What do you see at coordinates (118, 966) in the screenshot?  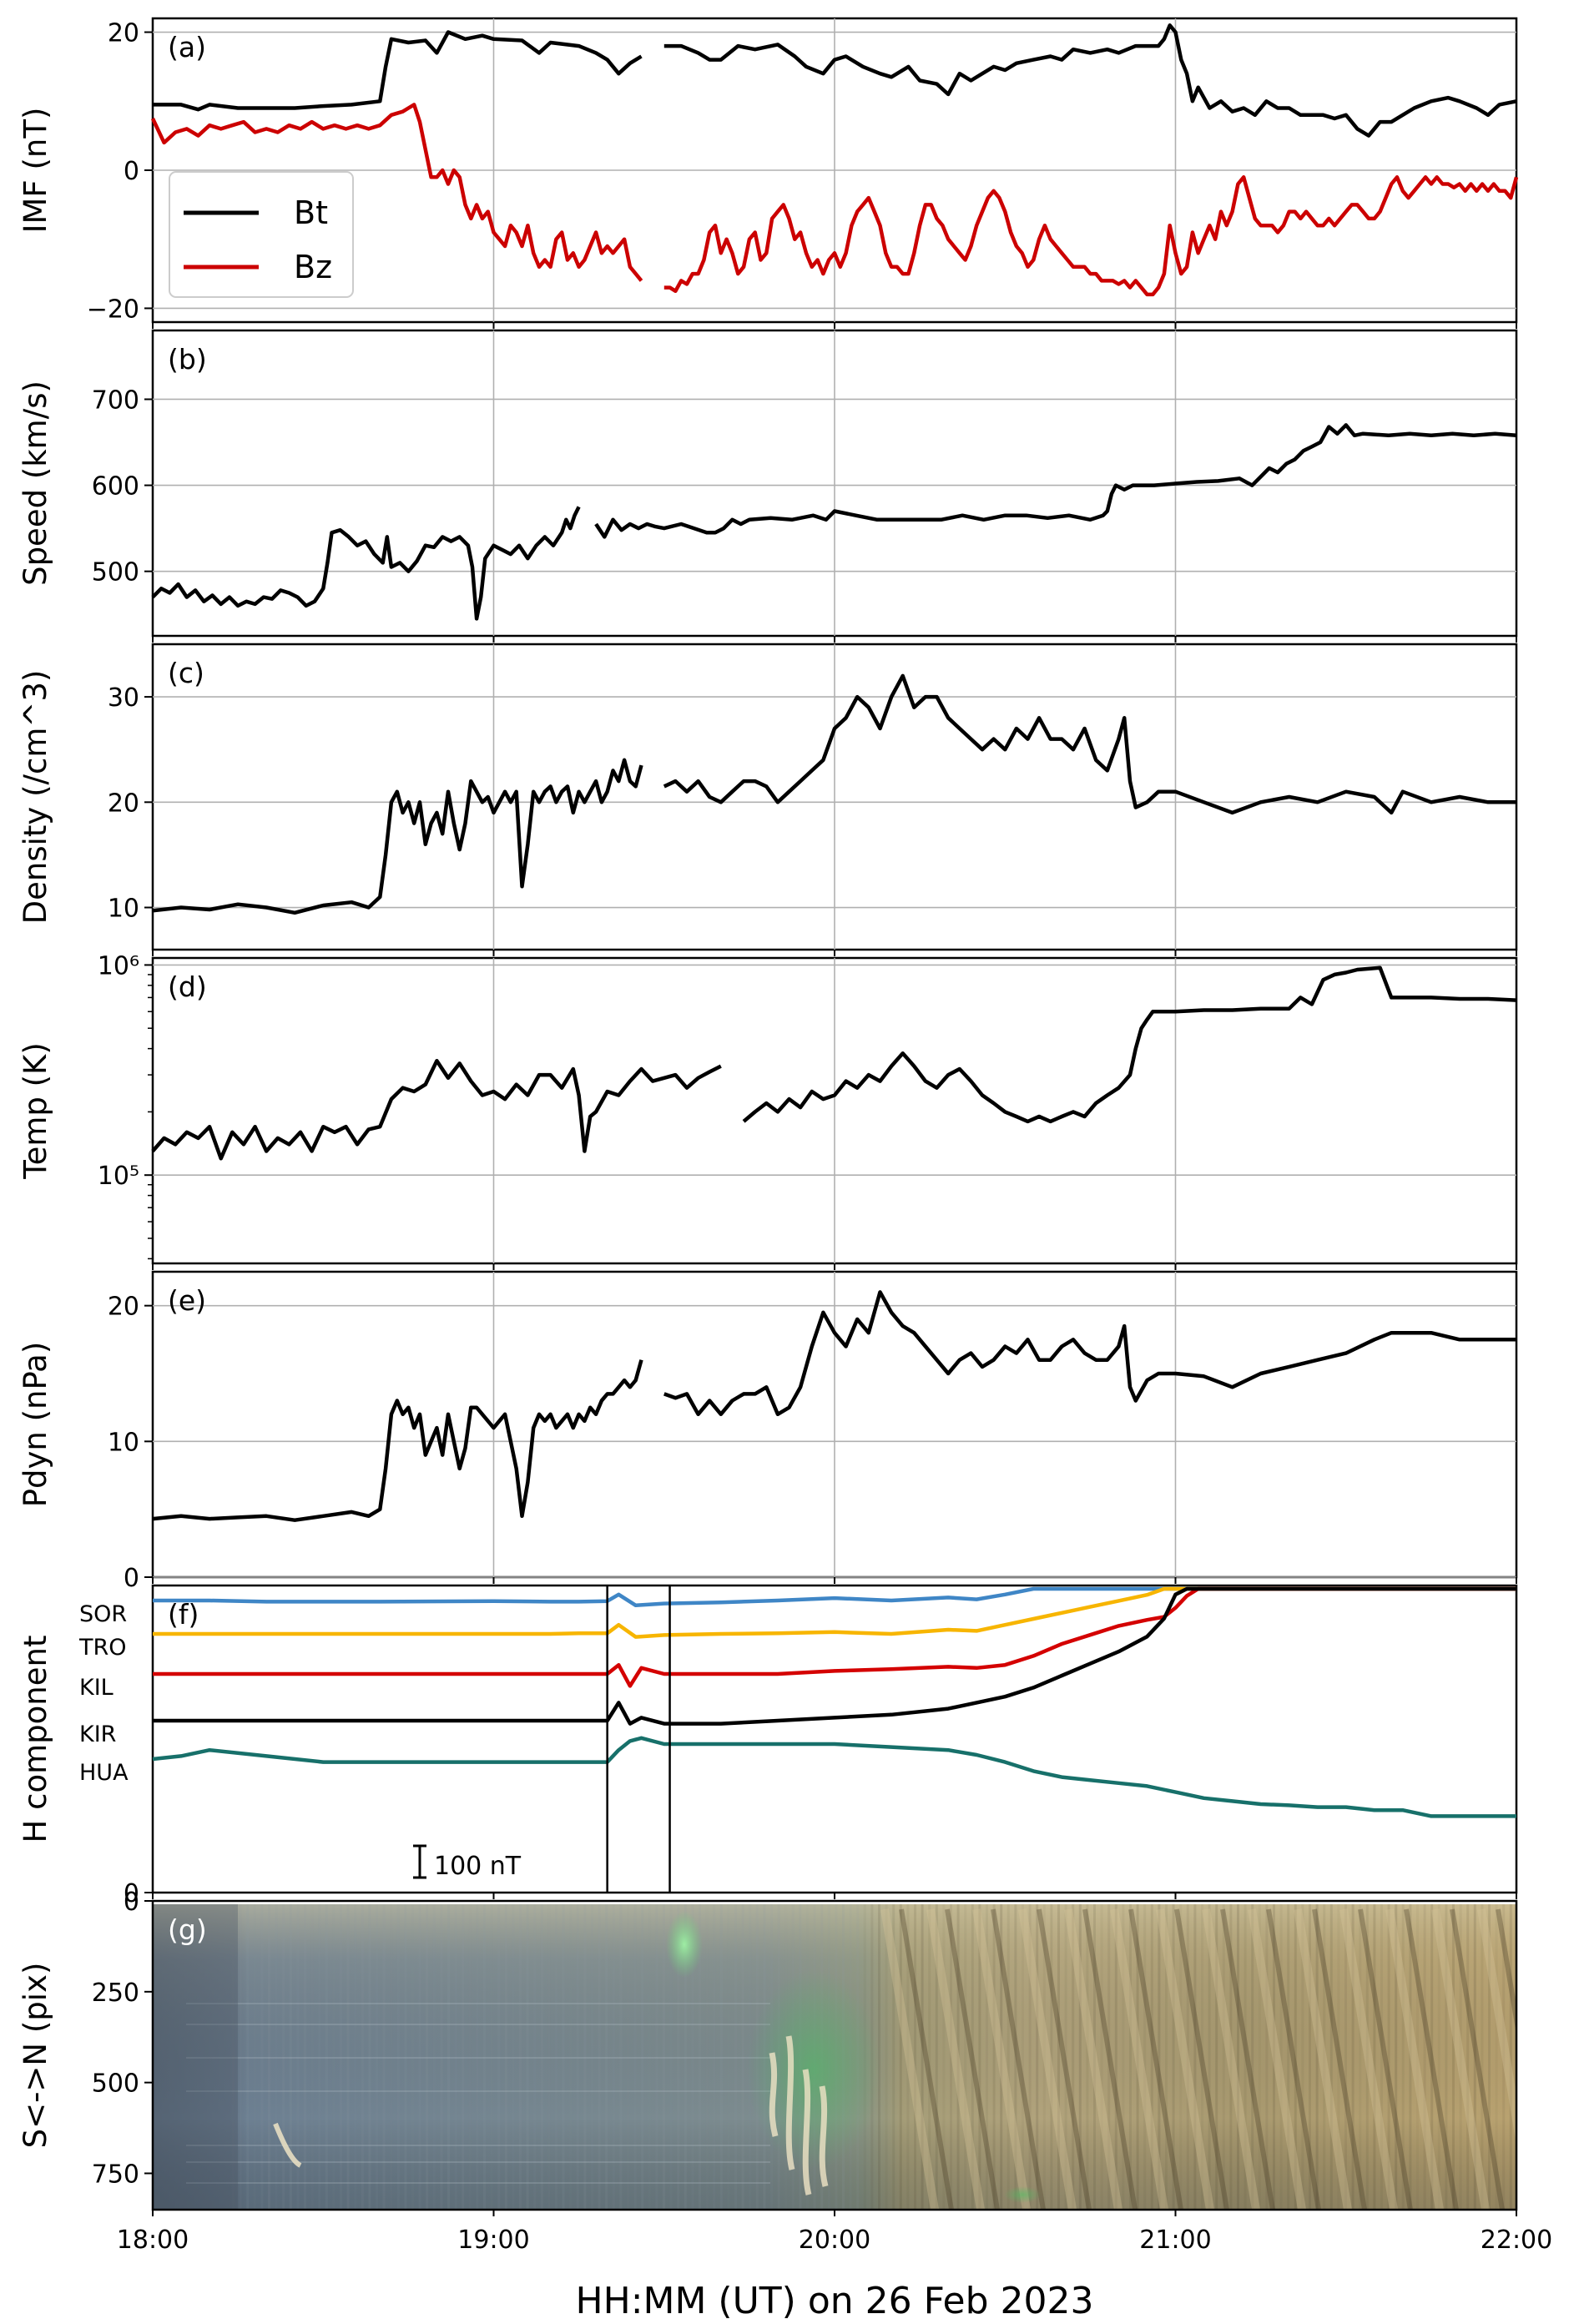 I see `y-tick-label: 10⁶` at bounding box center [118, 966].